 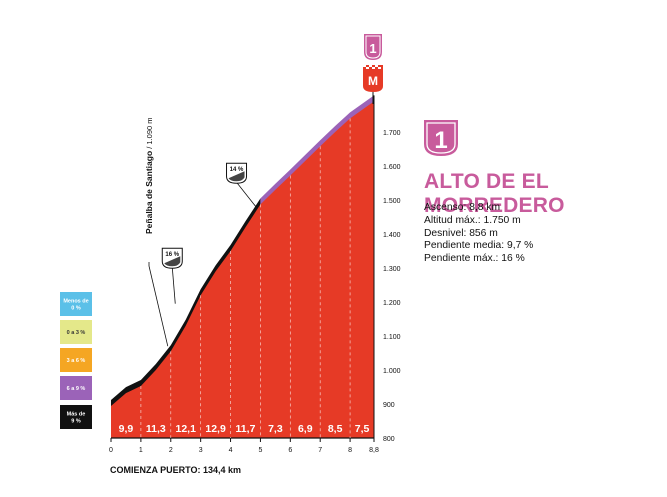 I want to click on segment-label-8: 7,5, so click(x=362, y=429).